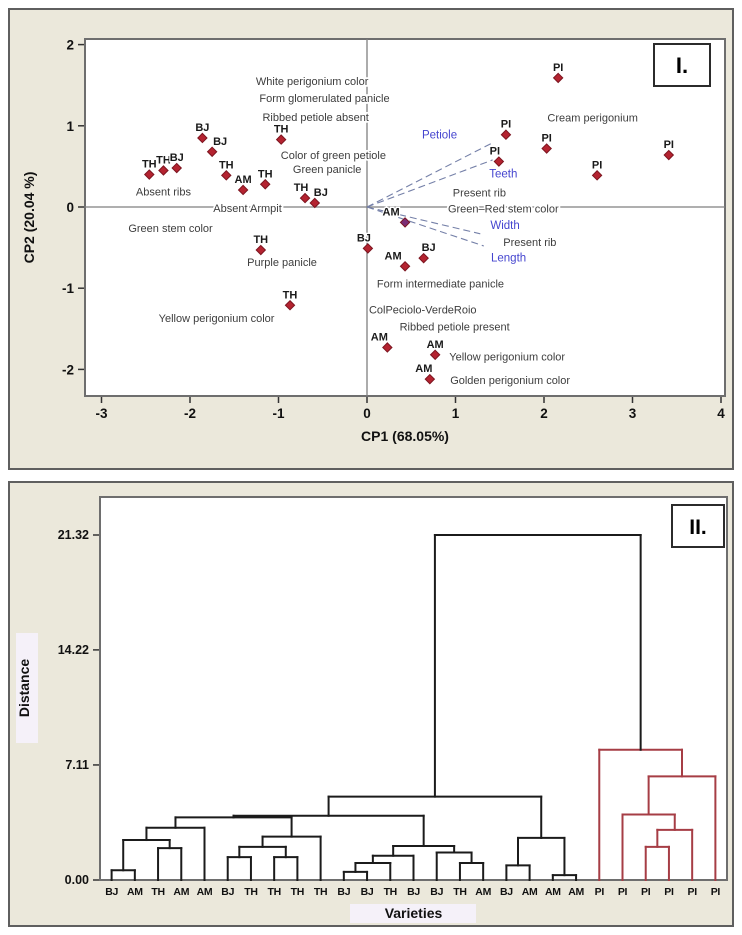  What do you see at coordinates (164, 193) in the screenshot?
I see `annotation-text: Absent ribs` at bounding box center [164, 193].